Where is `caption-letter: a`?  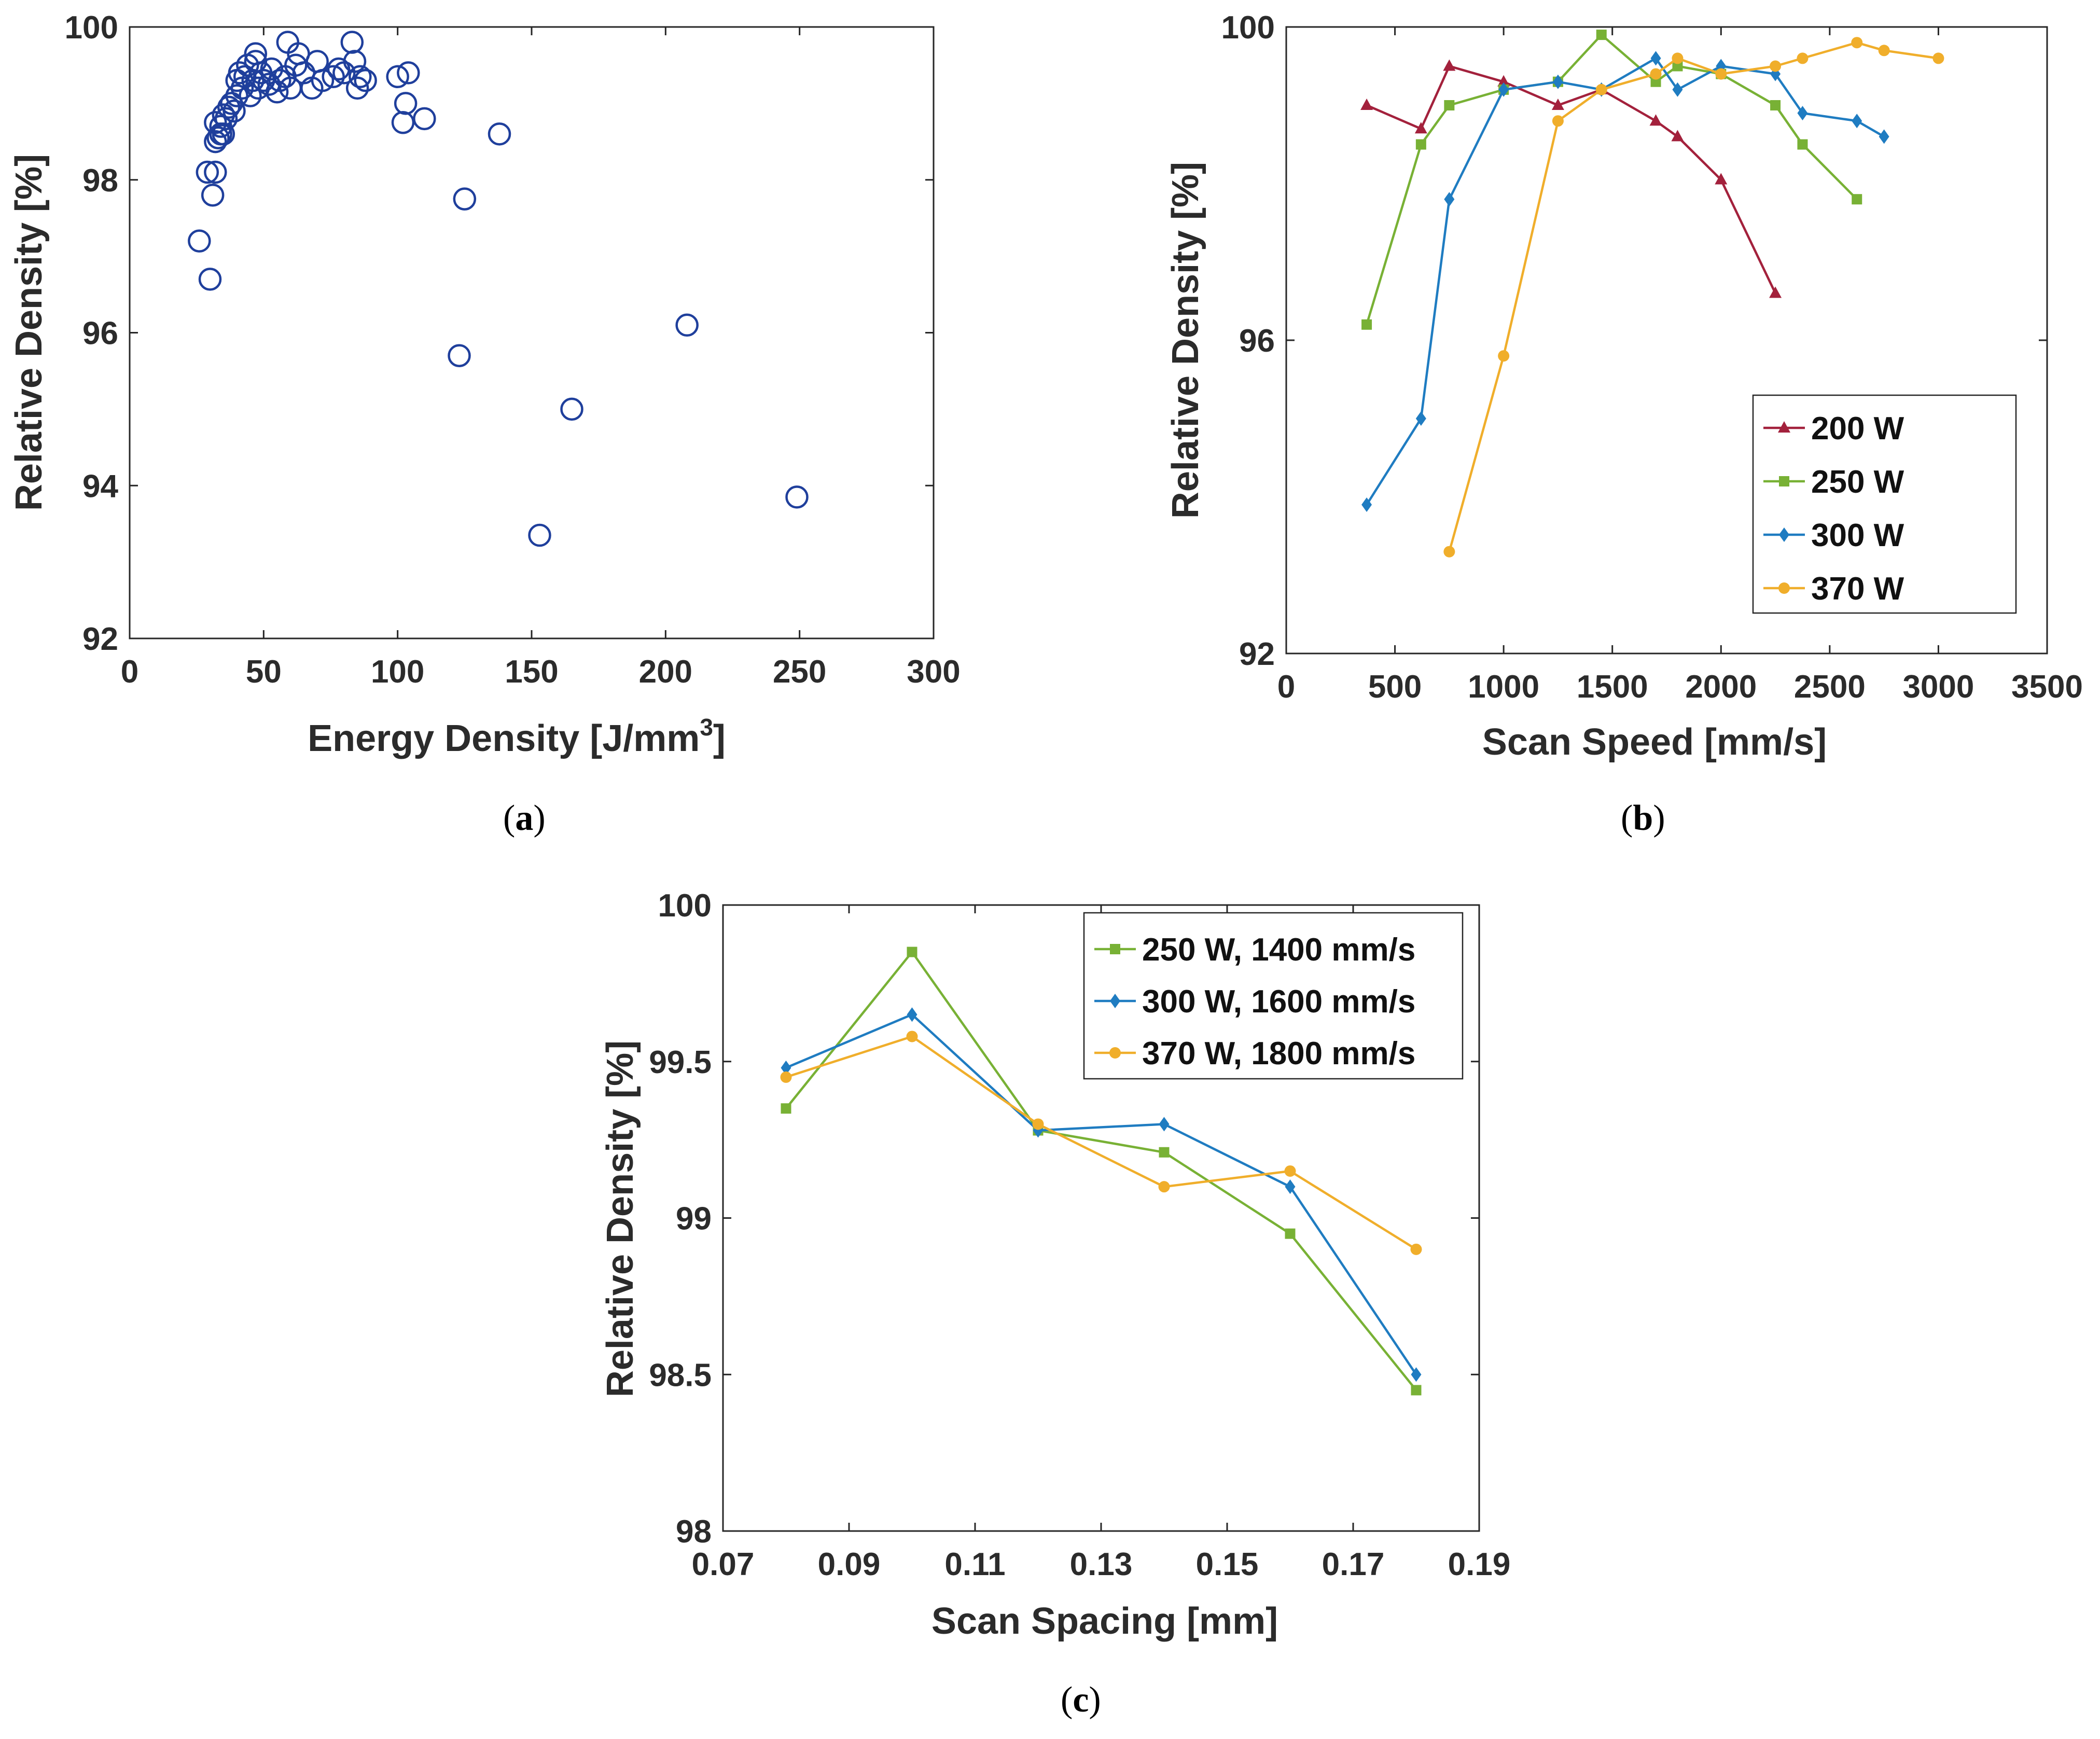
caption-letter: a is located at coordinates (524, 818).